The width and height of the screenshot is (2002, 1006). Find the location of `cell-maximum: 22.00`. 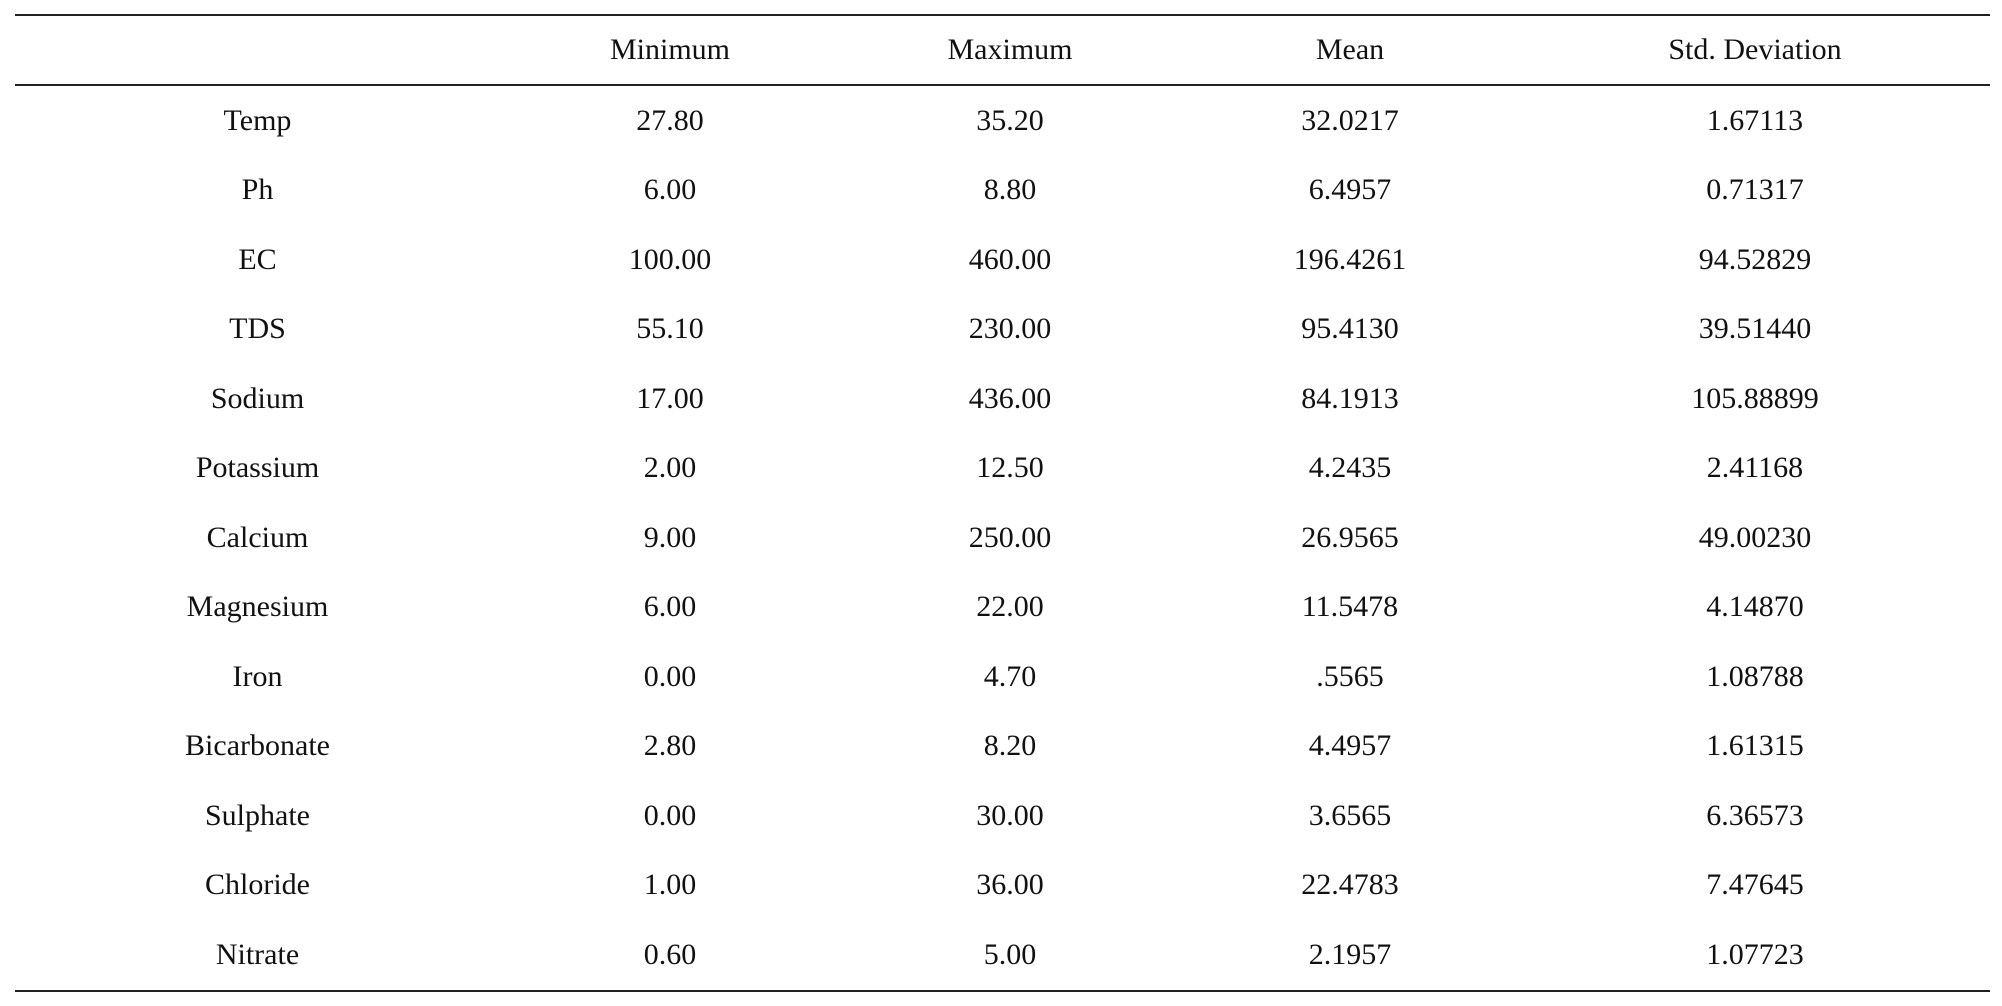

cell-maximum: 22.00 is located at coordinates (1010, 607).